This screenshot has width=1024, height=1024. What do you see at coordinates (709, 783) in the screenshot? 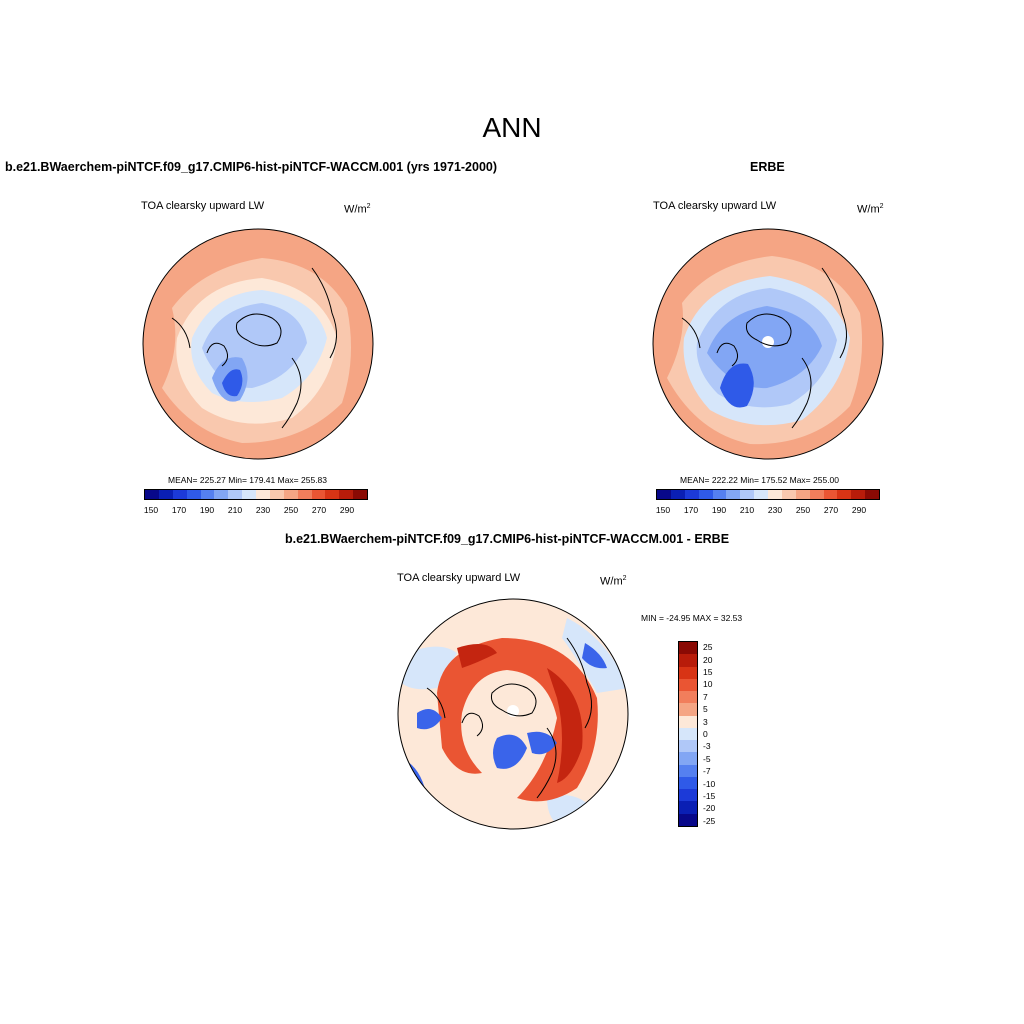
I see `colorbar-tick-label: -10` at bounding box center [709, 783].